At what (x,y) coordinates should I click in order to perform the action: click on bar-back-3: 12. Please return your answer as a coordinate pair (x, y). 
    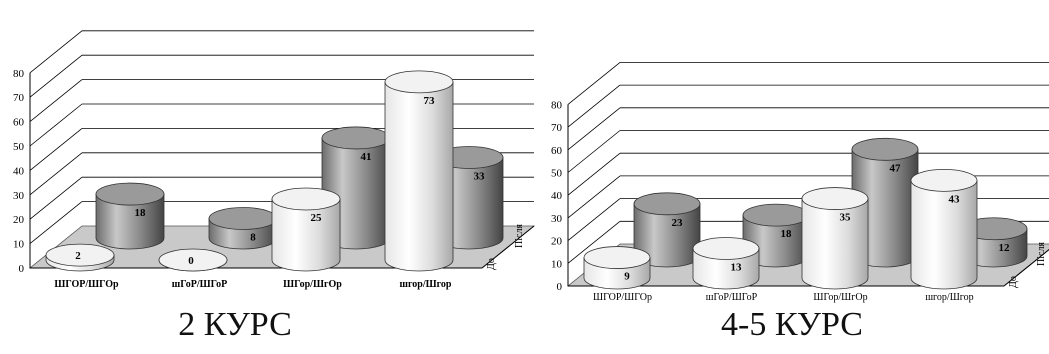
    Looking at the image, I should click on (994, 242).